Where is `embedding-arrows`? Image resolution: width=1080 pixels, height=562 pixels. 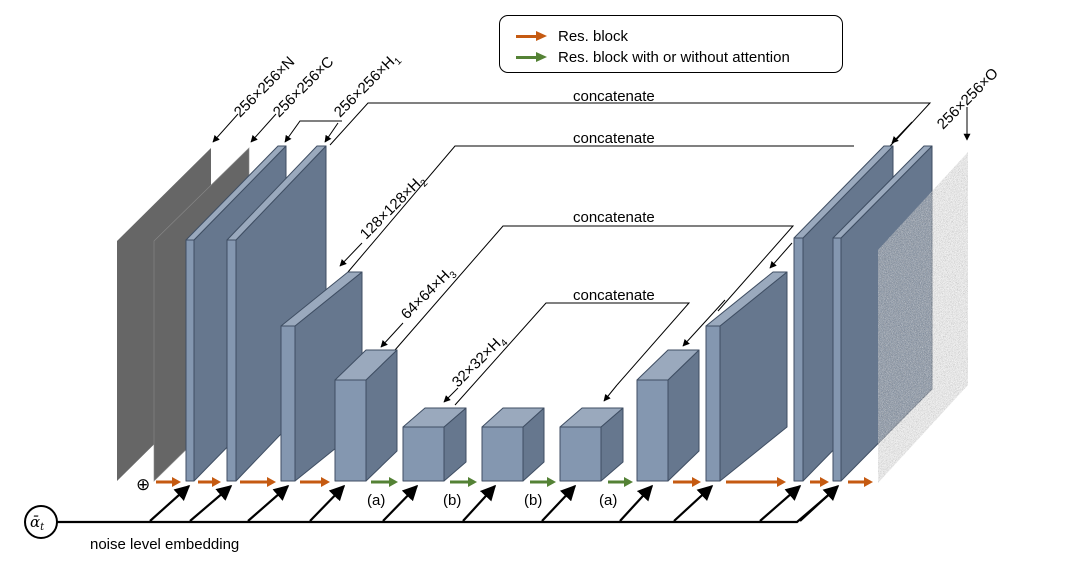
embedding-arrows is located at coordinates (494, 503).